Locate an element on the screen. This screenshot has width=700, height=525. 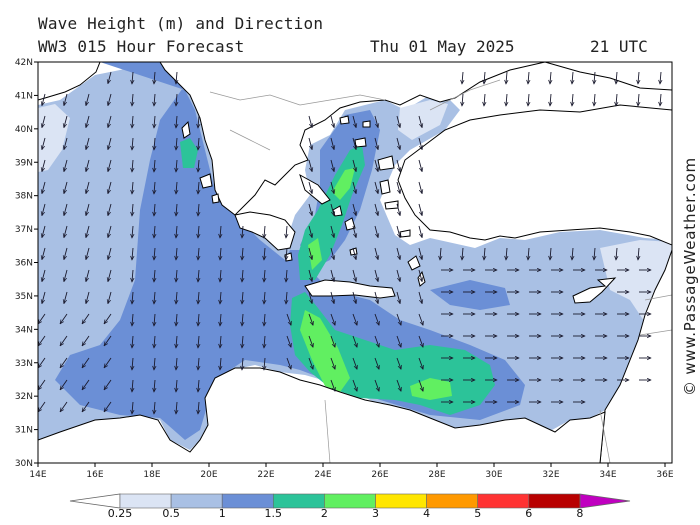
legend-label: 0.25 is located at coordinates (120, 513).